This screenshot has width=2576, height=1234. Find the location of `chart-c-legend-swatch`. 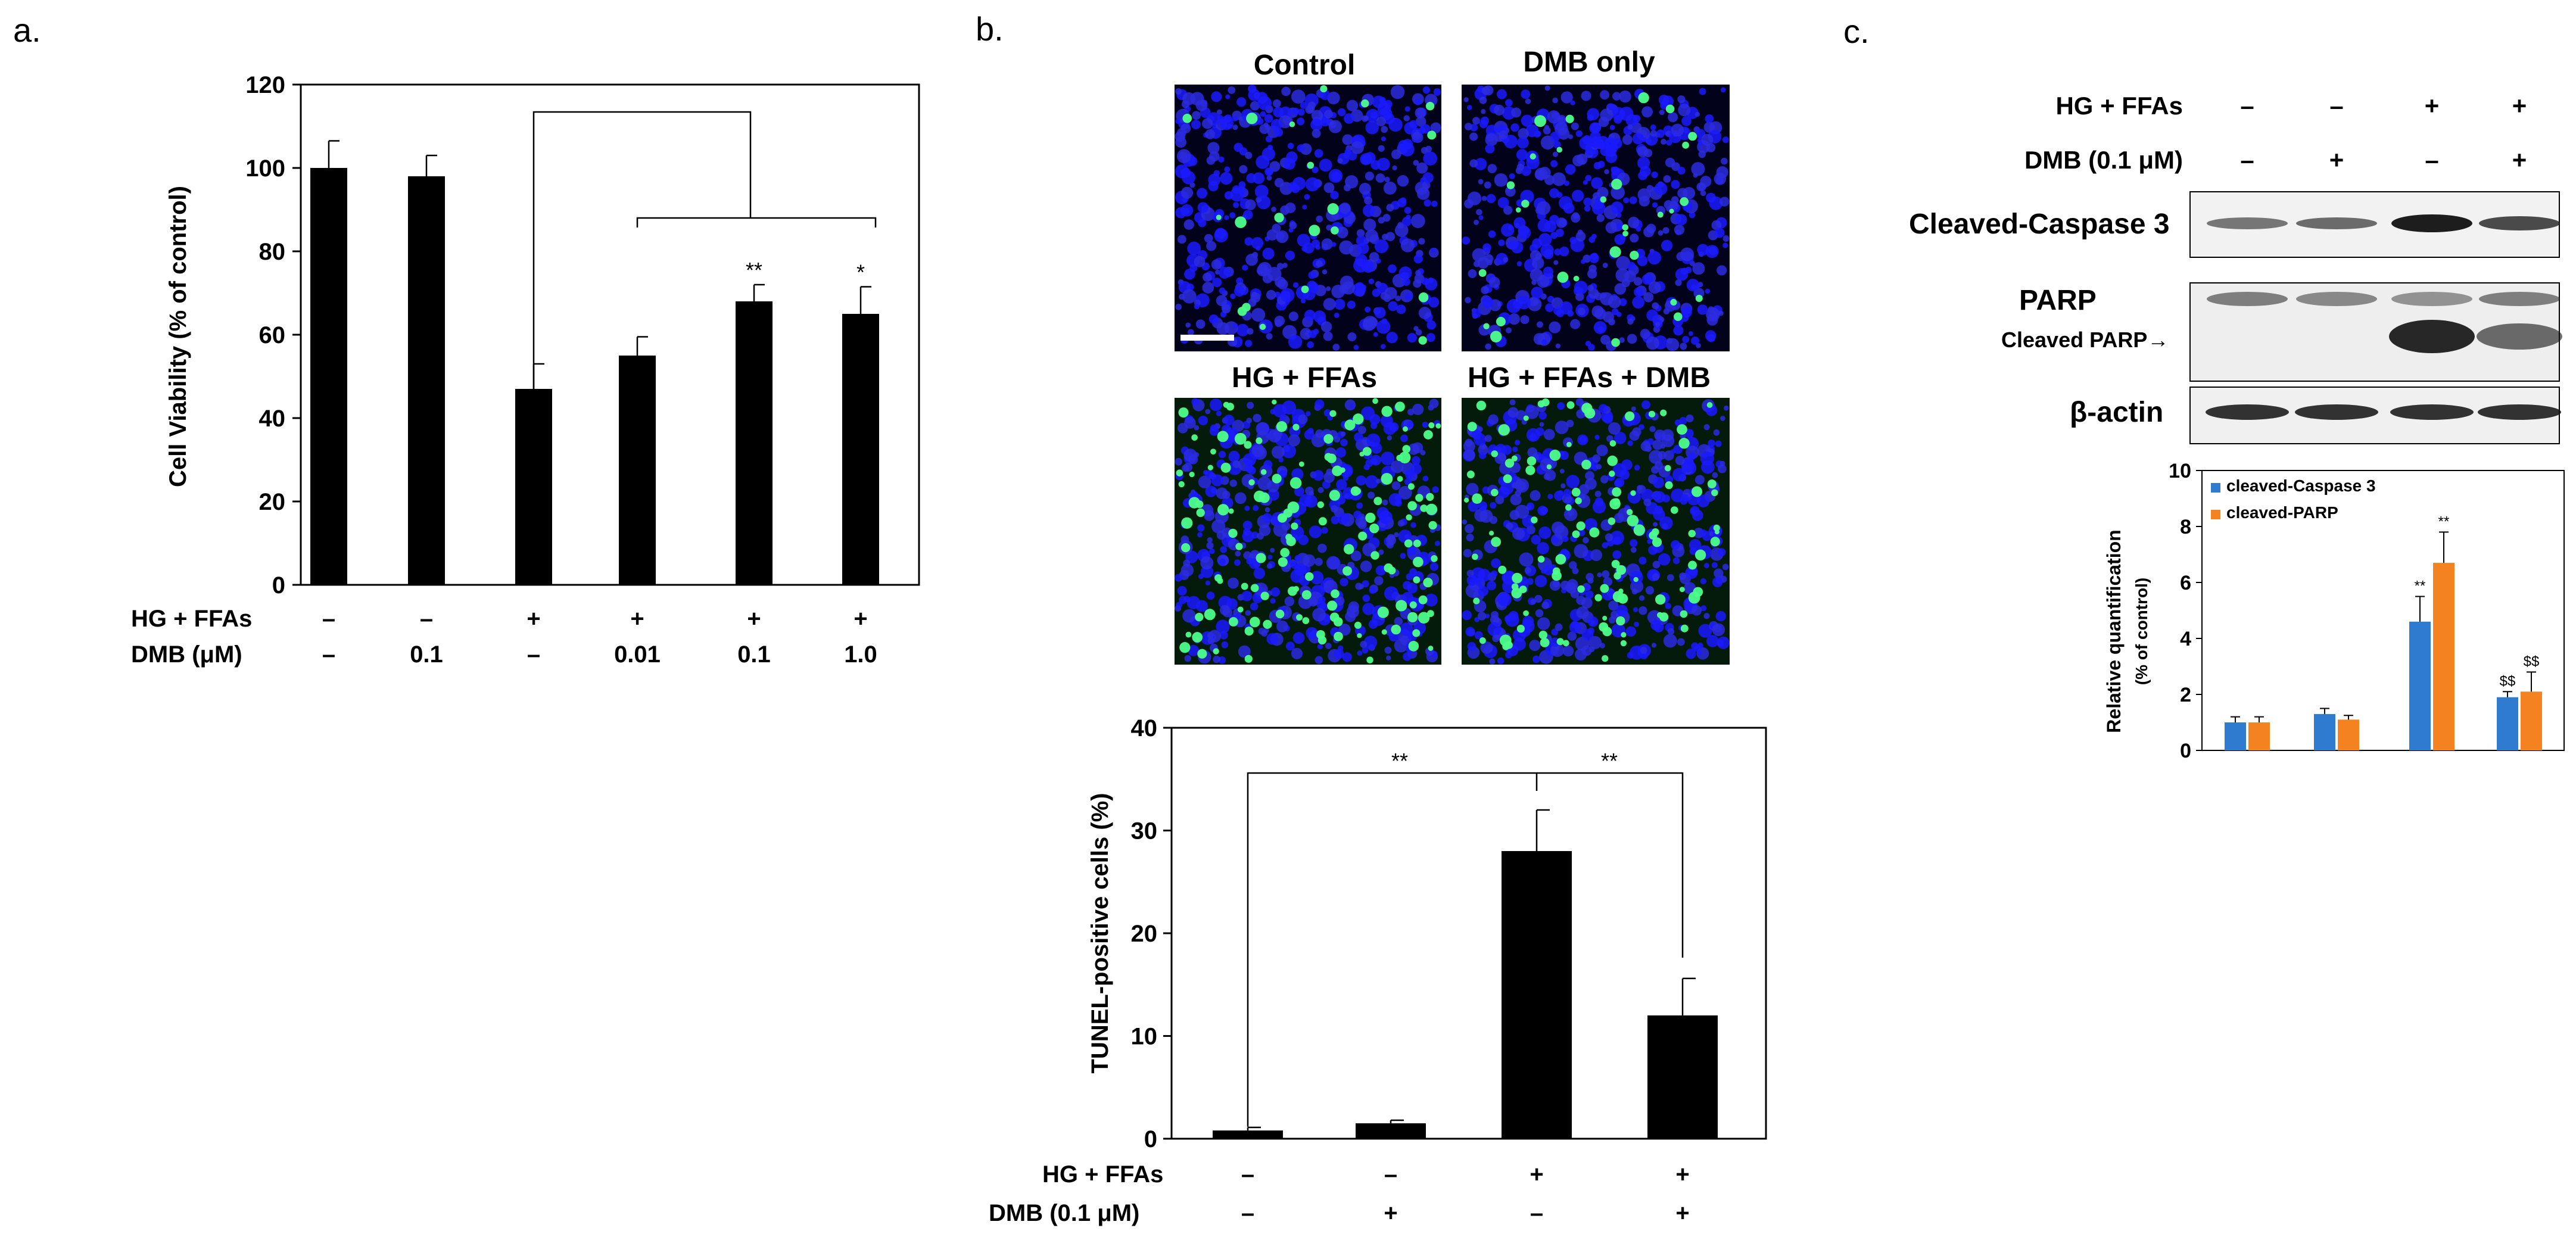

chart-c-legend-swatch is located at coordinates (2215, 488).